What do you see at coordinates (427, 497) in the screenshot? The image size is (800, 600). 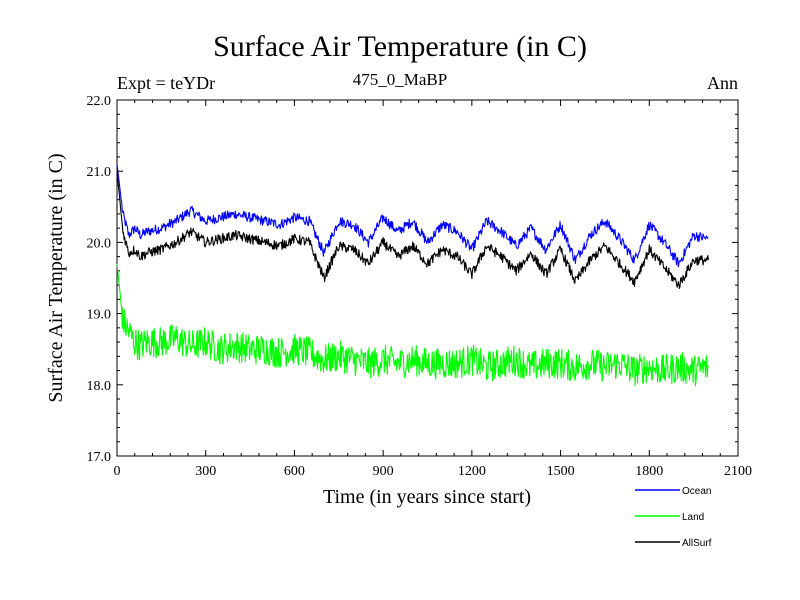 I see `x-axis-title: Time (in years since start)` at bounding box center [427, 497].